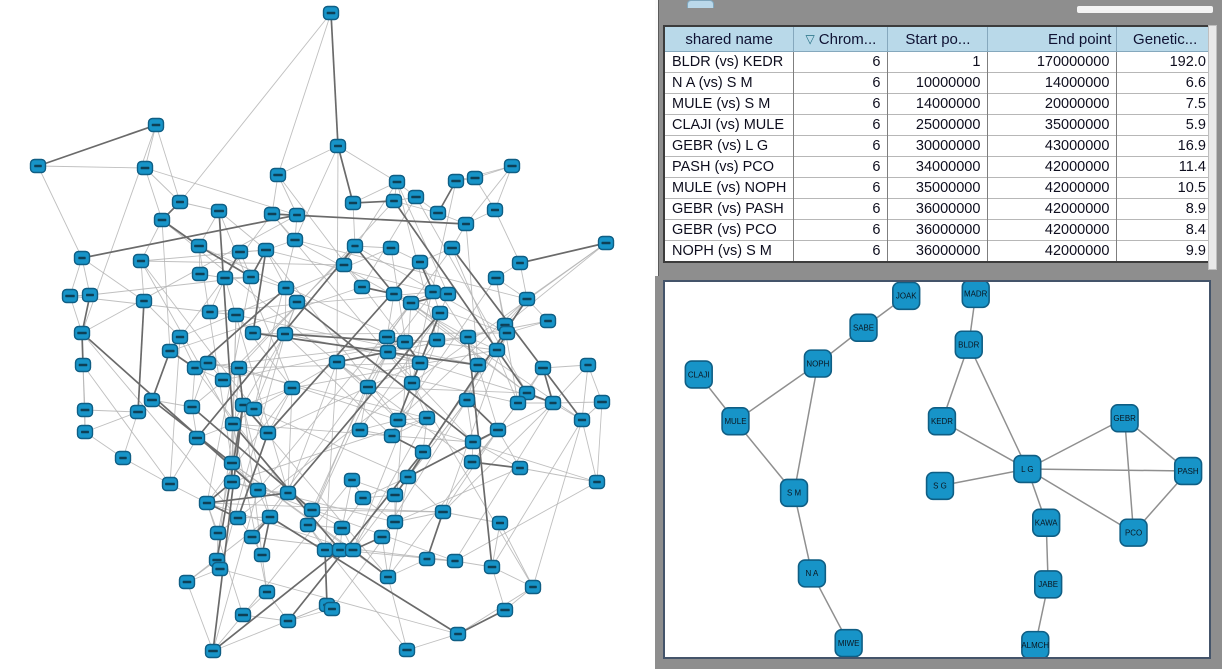 The image size is (1222, 669). I want to click on subnetwork-edge-GEBR-PCO, so click(1129, 475).